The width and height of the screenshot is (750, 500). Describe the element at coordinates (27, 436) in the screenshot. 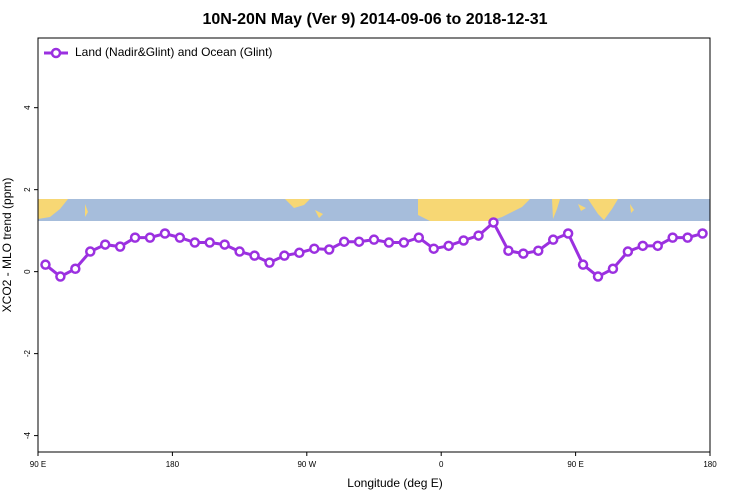

I see `y-tick-label: -4` at that location.